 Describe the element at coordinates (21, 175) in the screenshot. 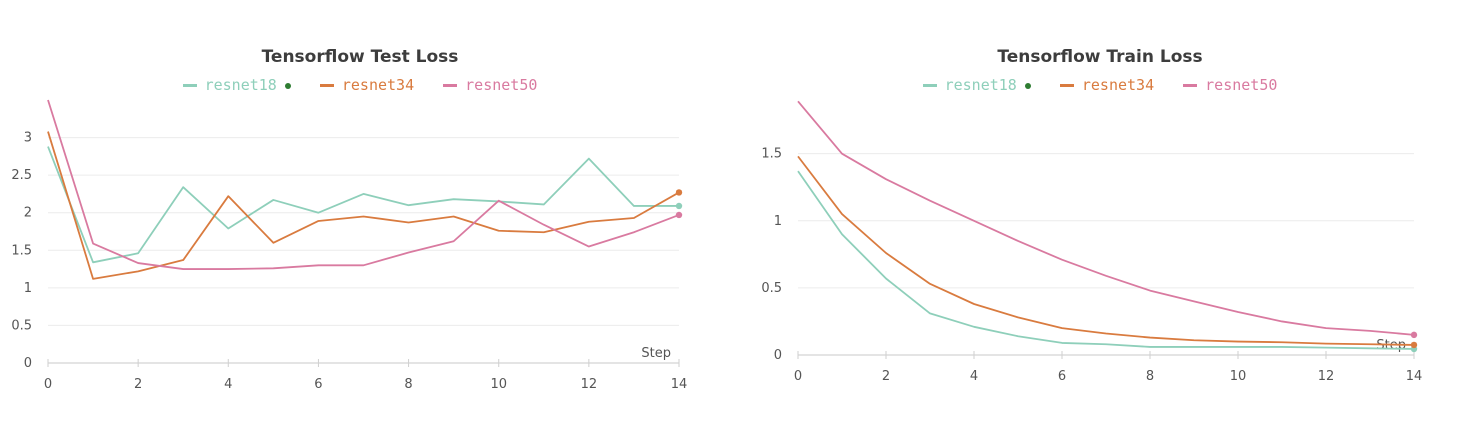

I see `y-tick-label: 2.5` at that location.